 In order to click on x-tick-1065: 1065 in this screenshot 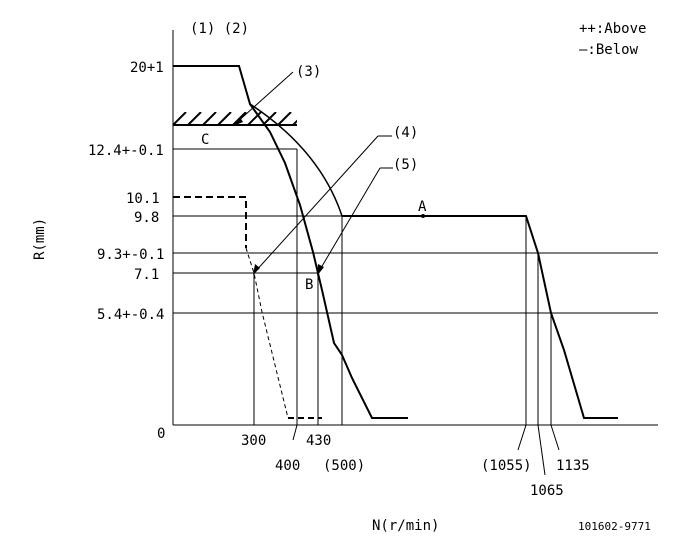, I will do `click(547, 491)`.